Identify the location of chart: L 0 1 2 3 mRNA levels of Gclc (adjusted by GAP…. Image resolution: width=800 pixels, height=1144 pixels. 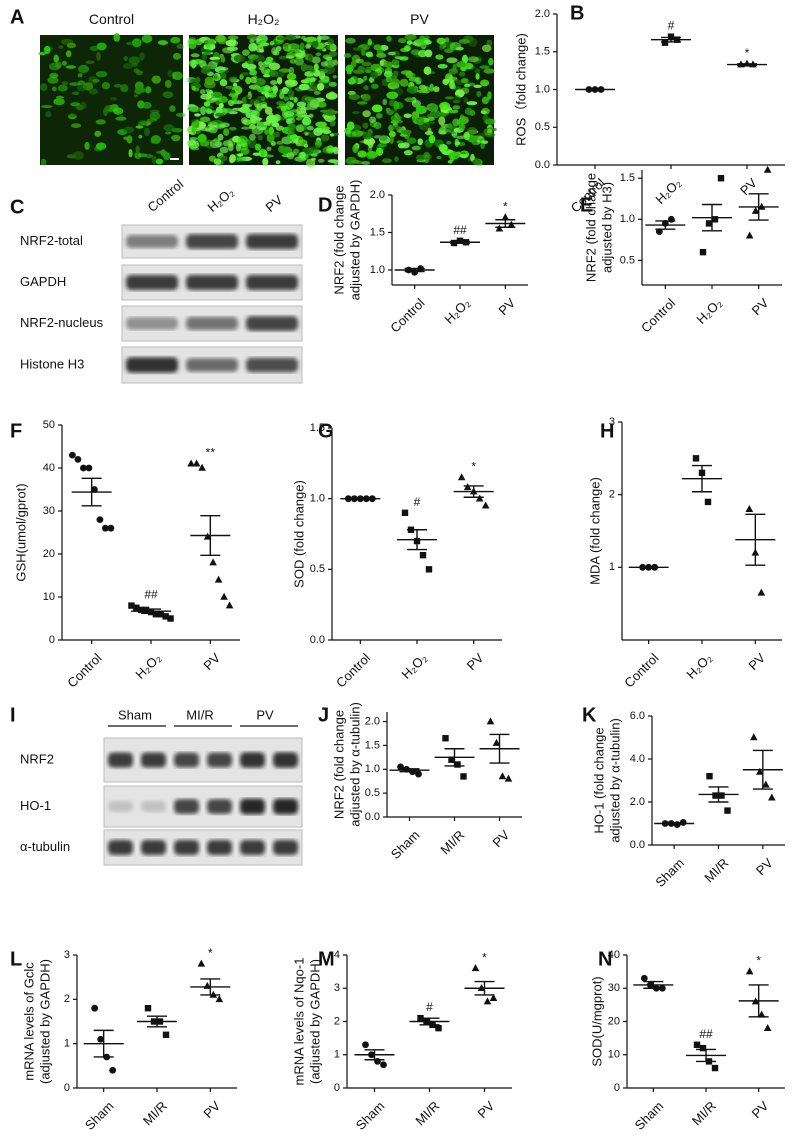
(123, 1039).